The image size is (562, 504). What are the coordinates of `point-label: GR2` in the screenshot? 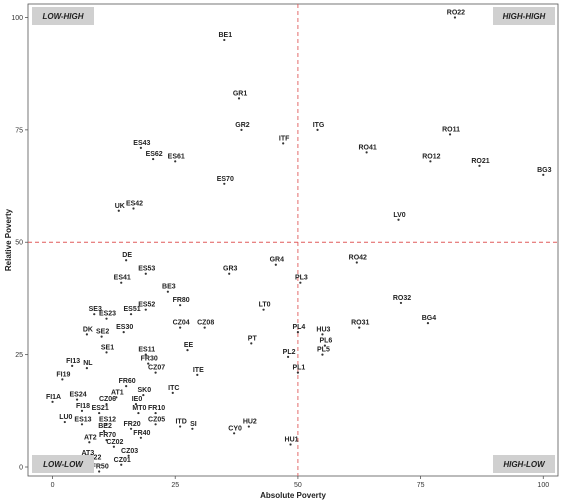 It's located at (242, 125).